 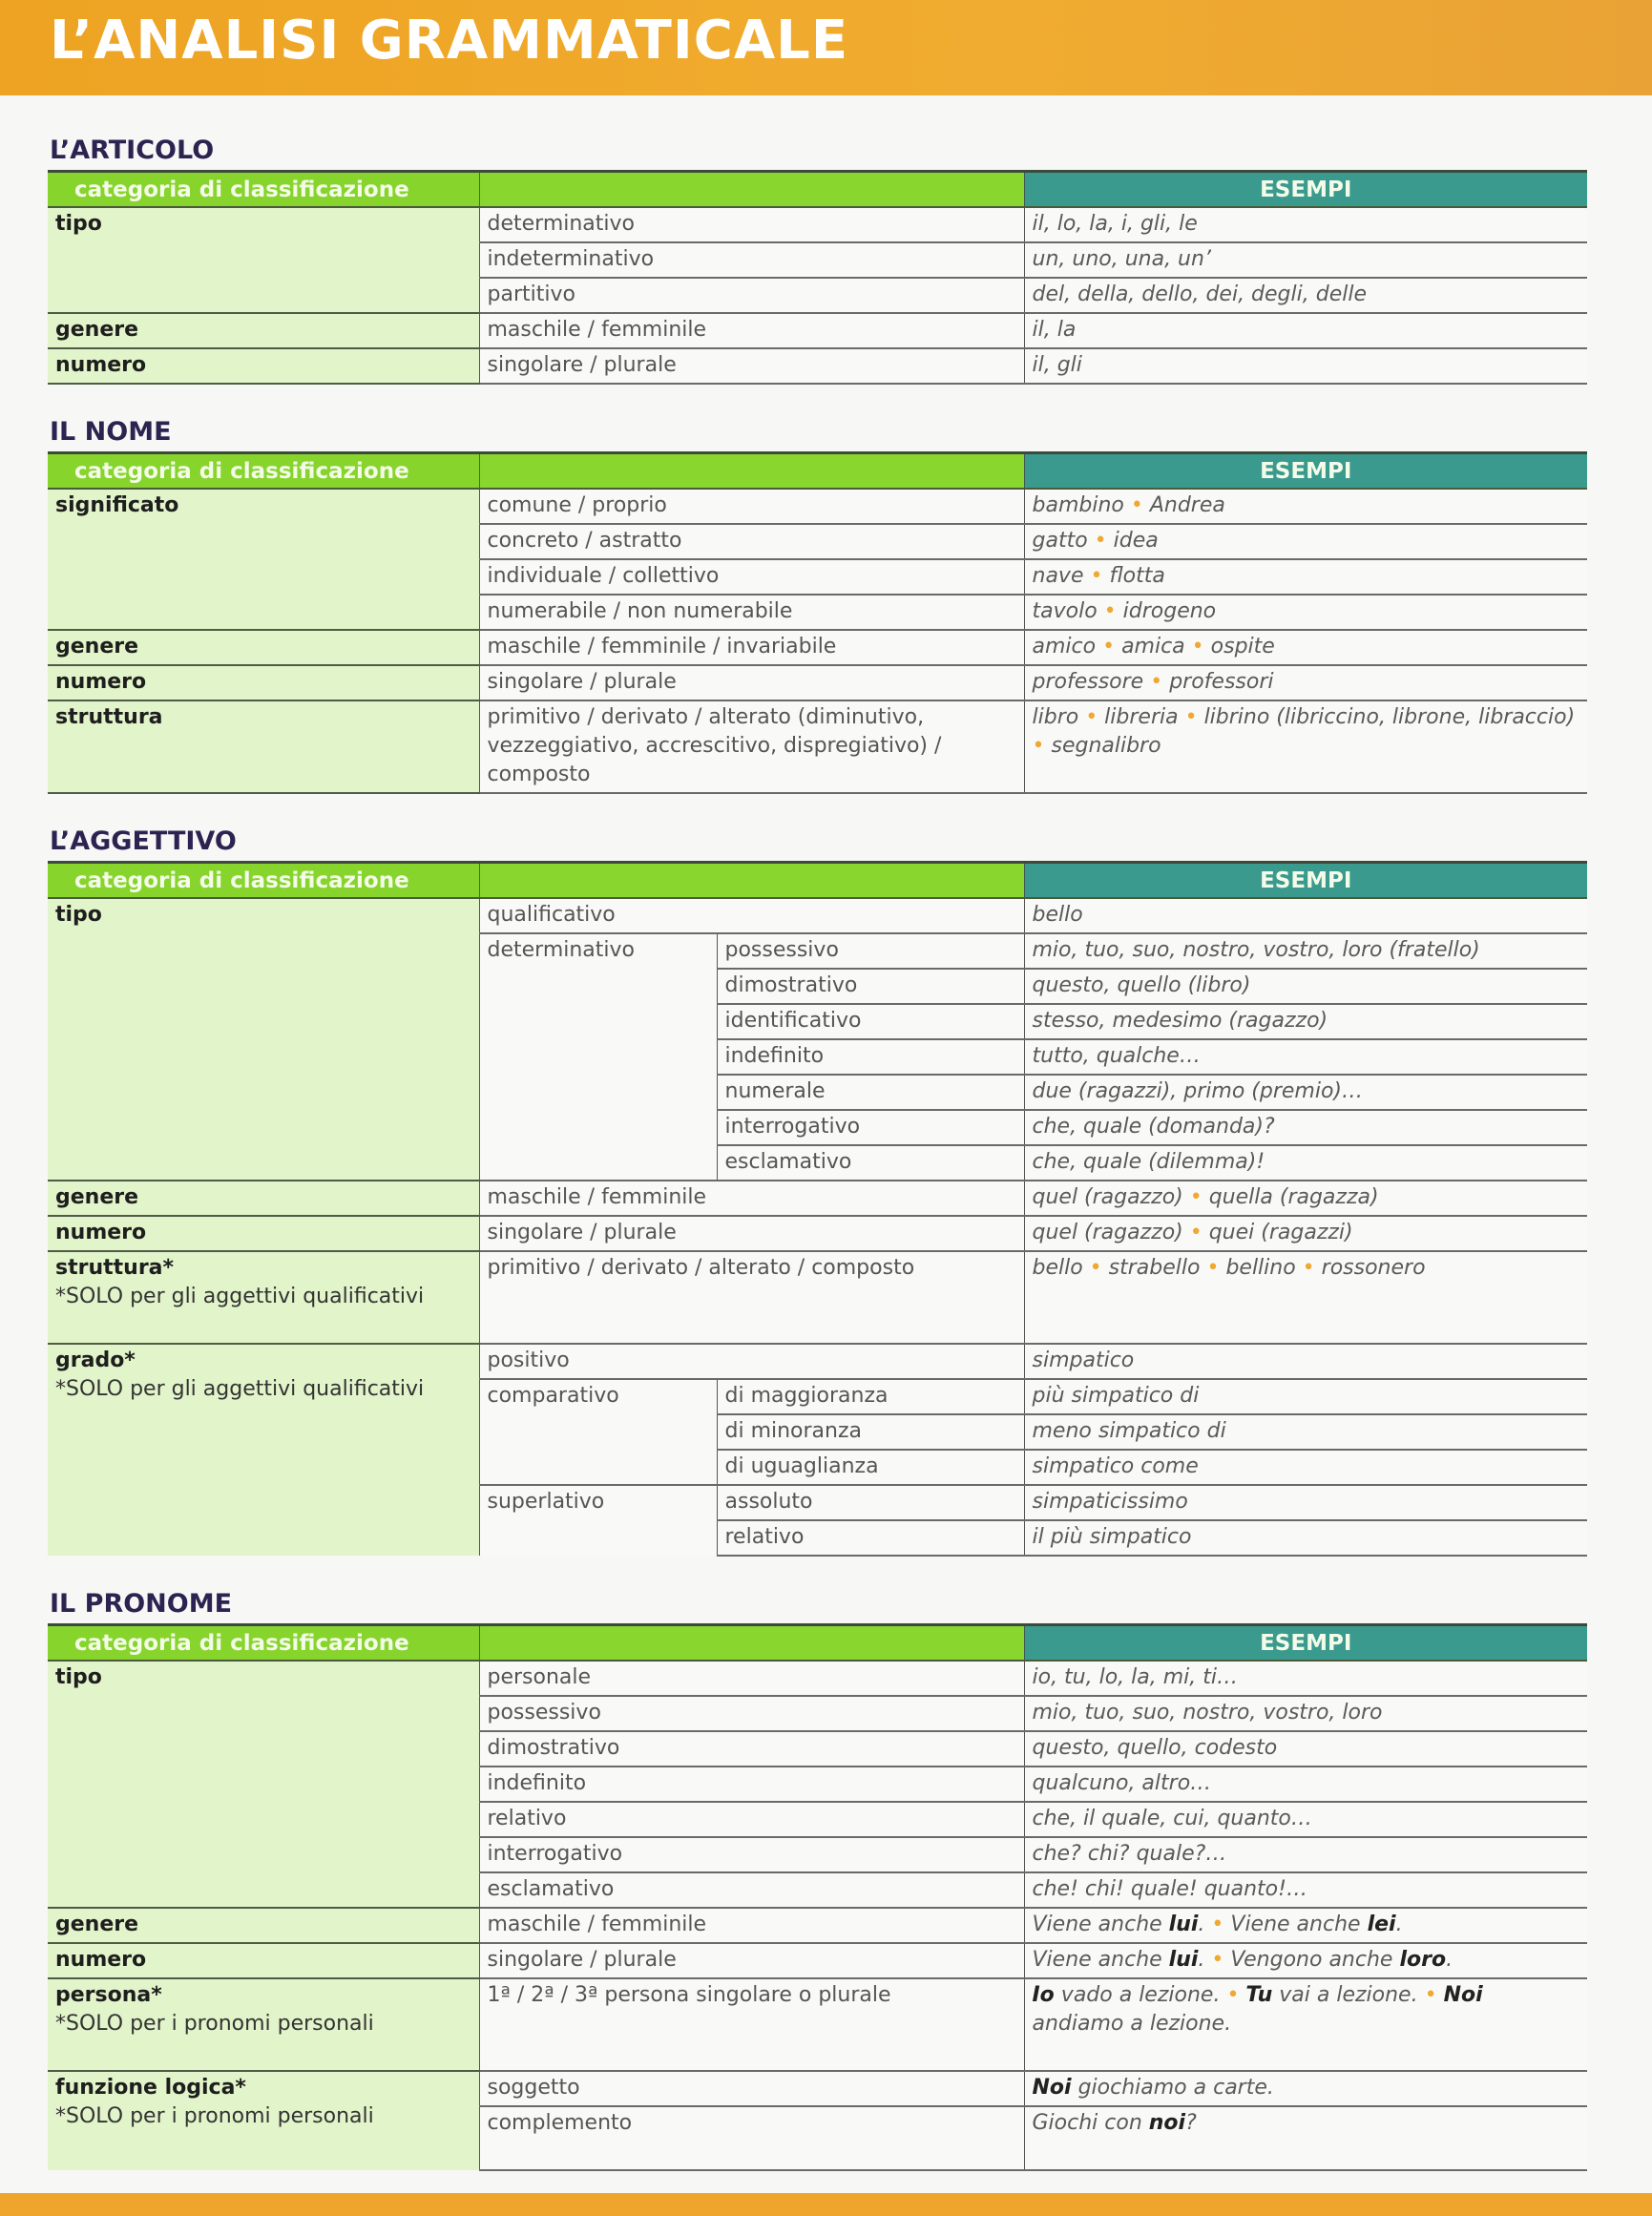 I want to click on example-text: bambino, so click(x=1078, y=505).